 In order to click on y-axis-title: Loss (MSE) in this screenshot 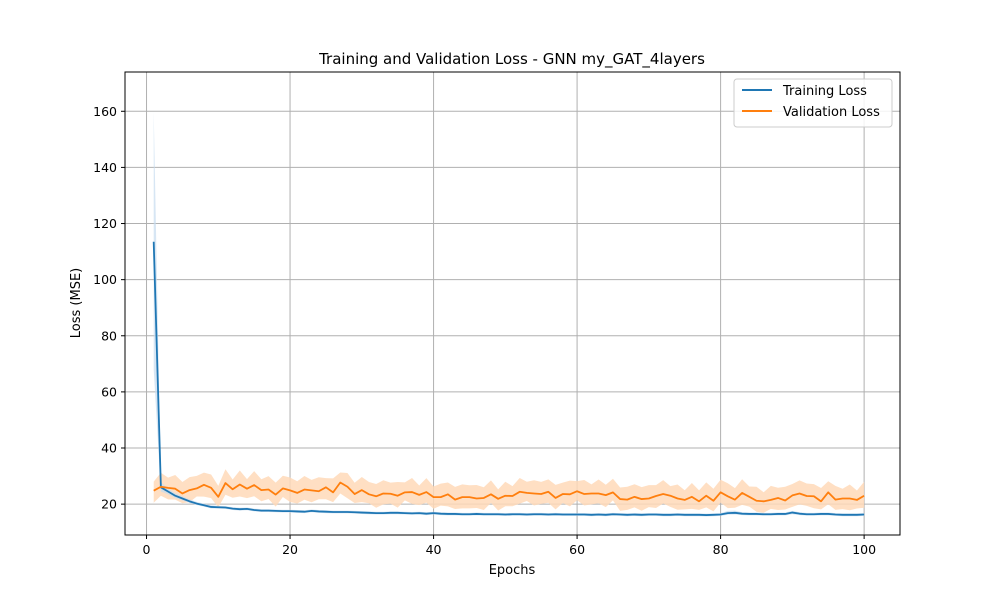, I will do `click(76, 303)`.